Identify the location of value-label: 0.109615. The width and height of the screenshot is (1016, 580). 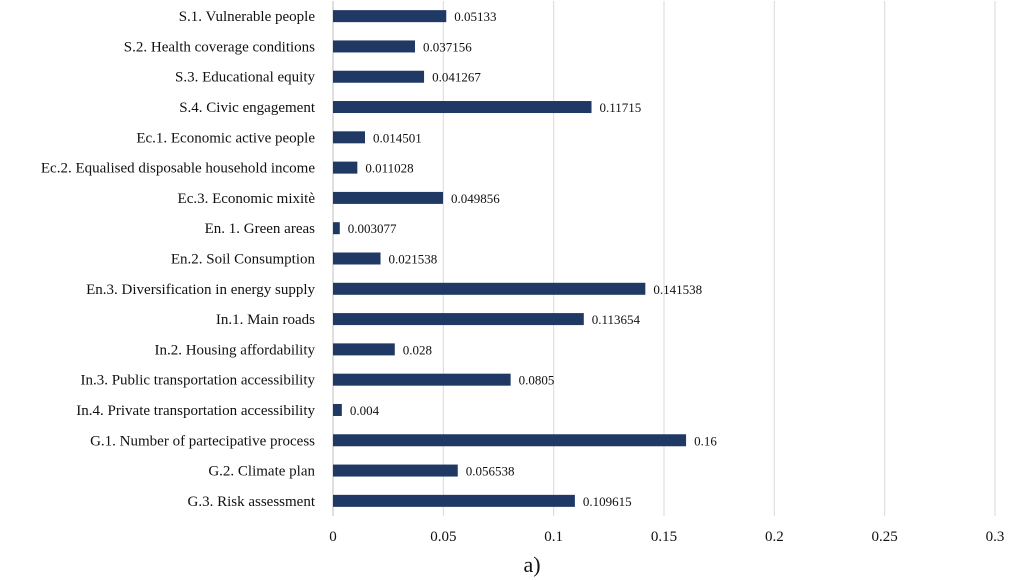
(607, 501).